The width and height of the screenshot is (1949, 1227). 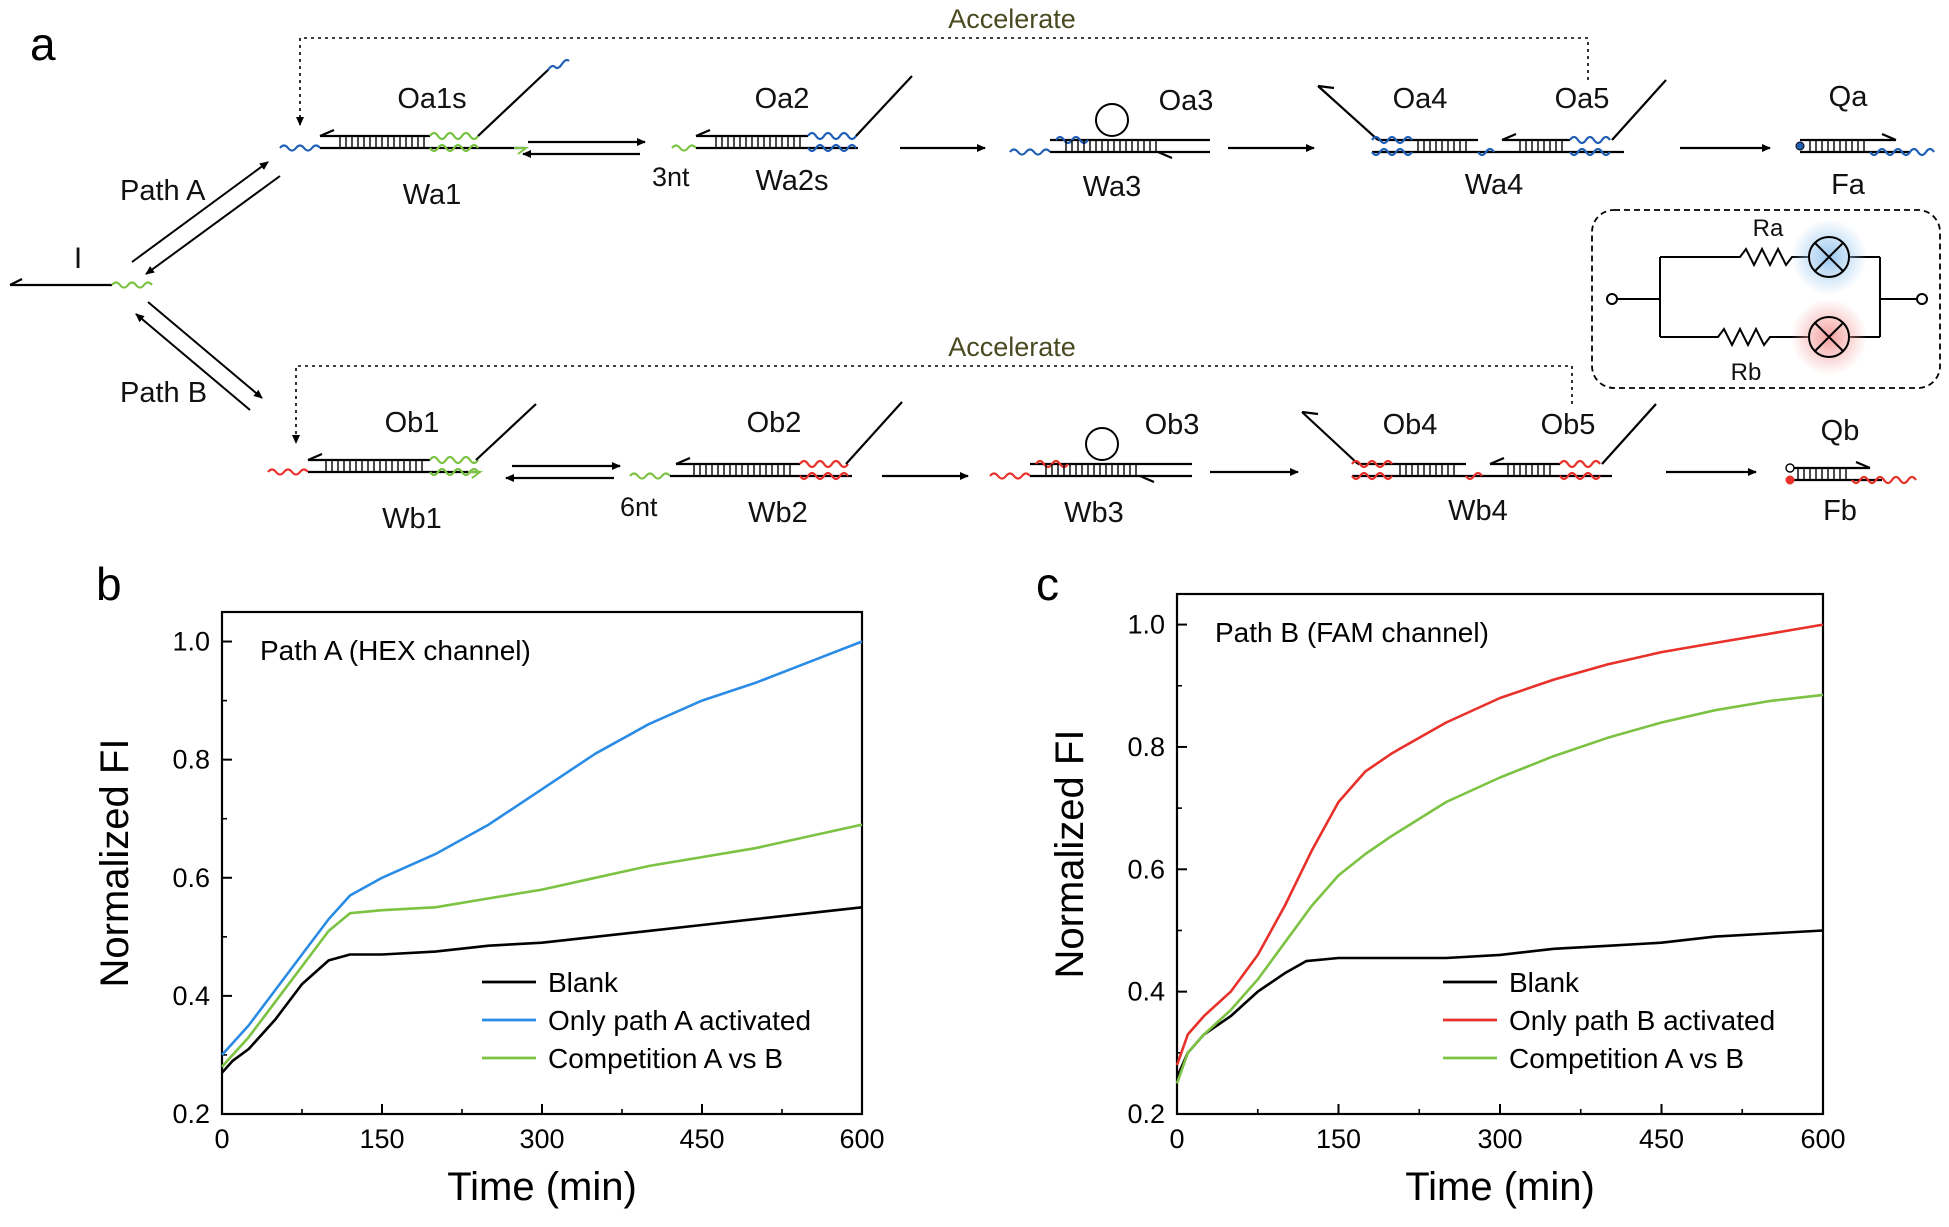 I want to click on chart0-xtick-label: 150, so click(x=381, y=1139).